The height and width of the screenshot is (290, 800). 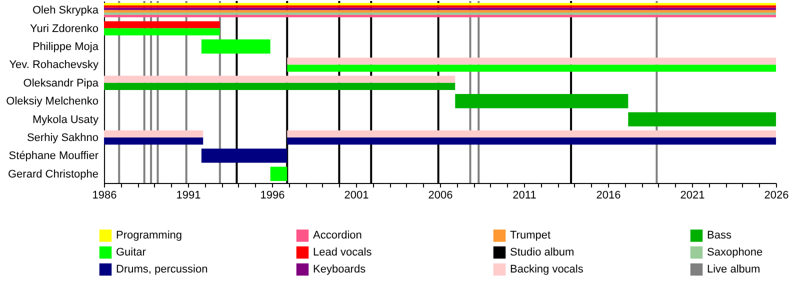 I want to click on legend-label: Live album, so click(x=733, y=270).